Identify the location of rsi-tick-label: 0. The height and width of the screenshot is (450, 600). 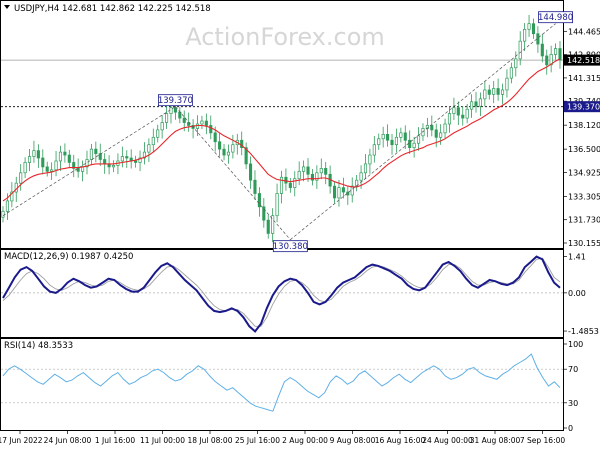
(570, 428).